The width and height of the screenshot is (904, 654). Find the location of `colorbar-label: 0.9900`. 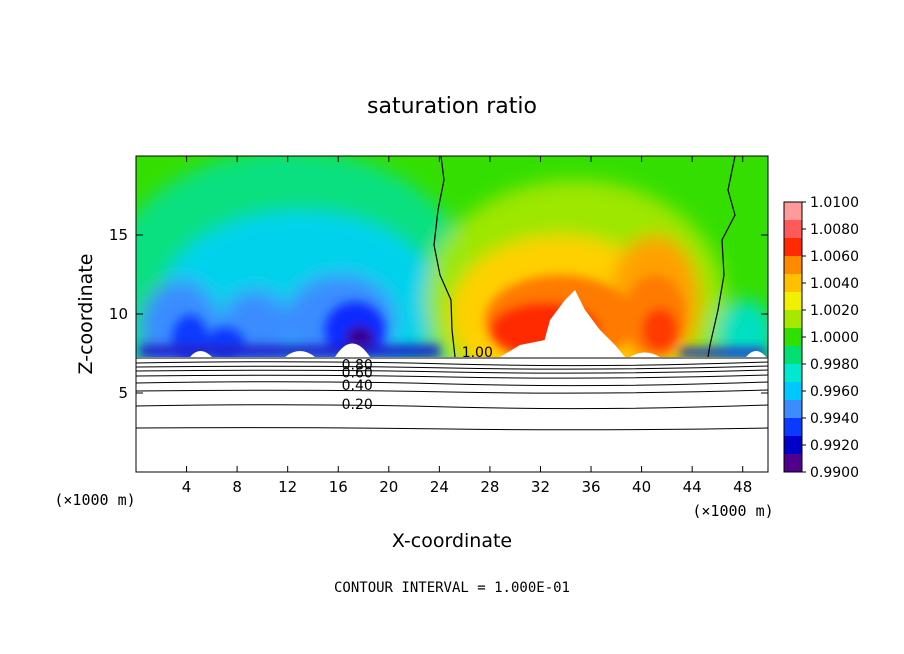

colorbar-label: 0.9900 is located at coordinates (834, 473).